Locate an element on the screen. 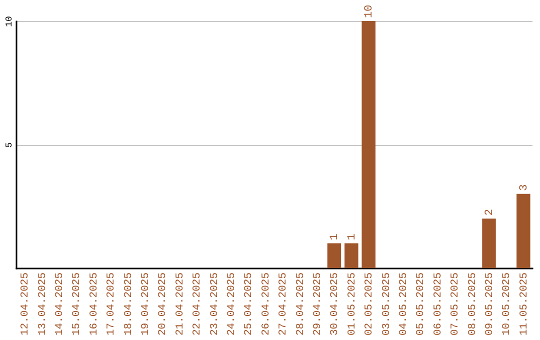  x-tick-label: 08.05.2025 is located at coordinates (472, 304).